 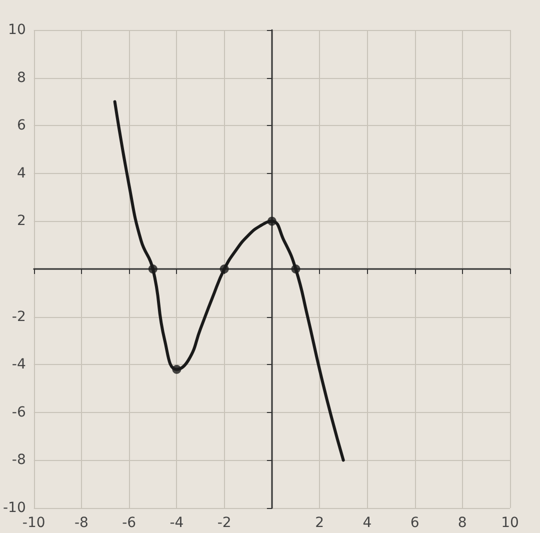 What do you see at coordinates (367, 523) in the screenshot?
I see `x-tick-label: 4` at bounding box center [367, 523].